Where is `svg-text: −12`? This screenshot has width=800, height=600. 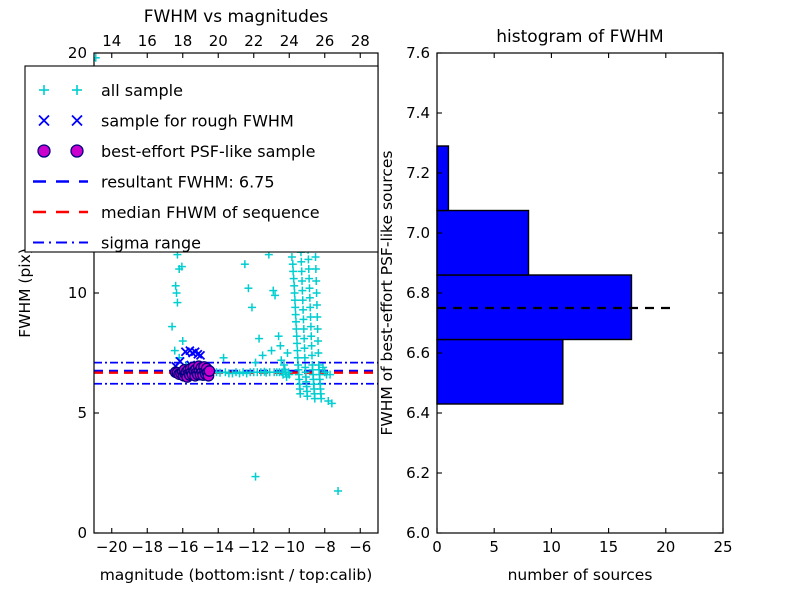
svg-text: −12 is located at coordinates (254, 547).